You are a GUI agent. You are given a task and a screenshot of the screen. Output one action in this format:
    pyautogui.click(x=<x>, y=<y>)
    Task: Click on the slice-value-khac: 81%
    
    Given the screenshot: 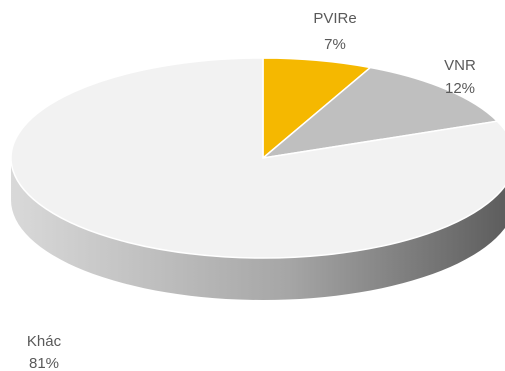 What is the action you would take?
    pyautogui.click(x=44, y=363)
    